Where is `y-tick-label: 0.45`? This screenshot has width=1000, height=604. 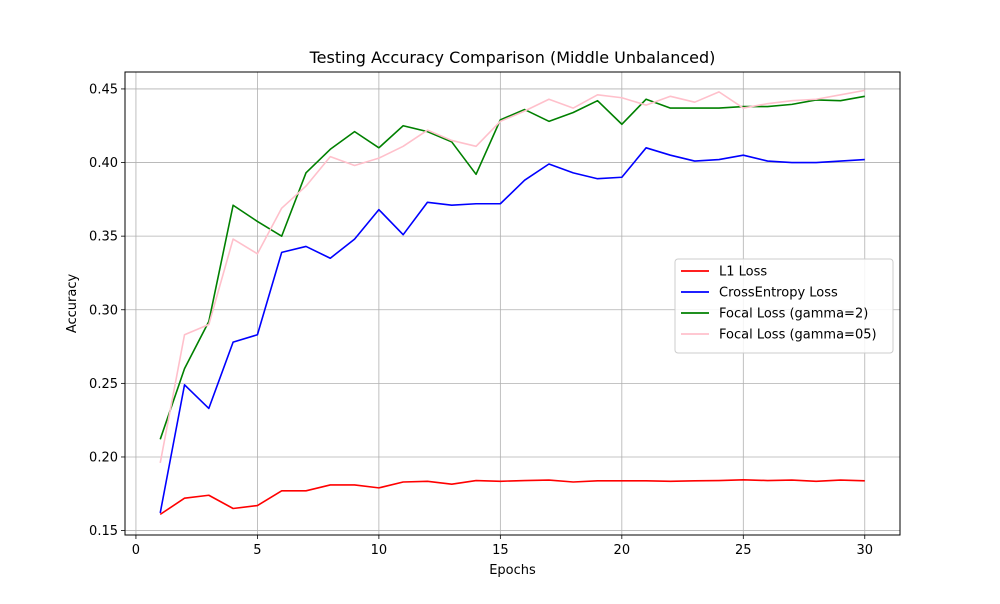 y-tick-label: 0.45 is located at coordinates (103, 89).